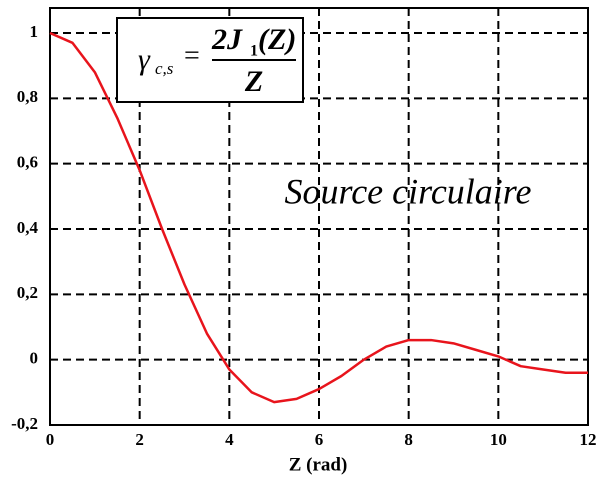 This screenshot has height=480, width=603. I want to click on x-axis-label: Z (rad), so click(318, 464).